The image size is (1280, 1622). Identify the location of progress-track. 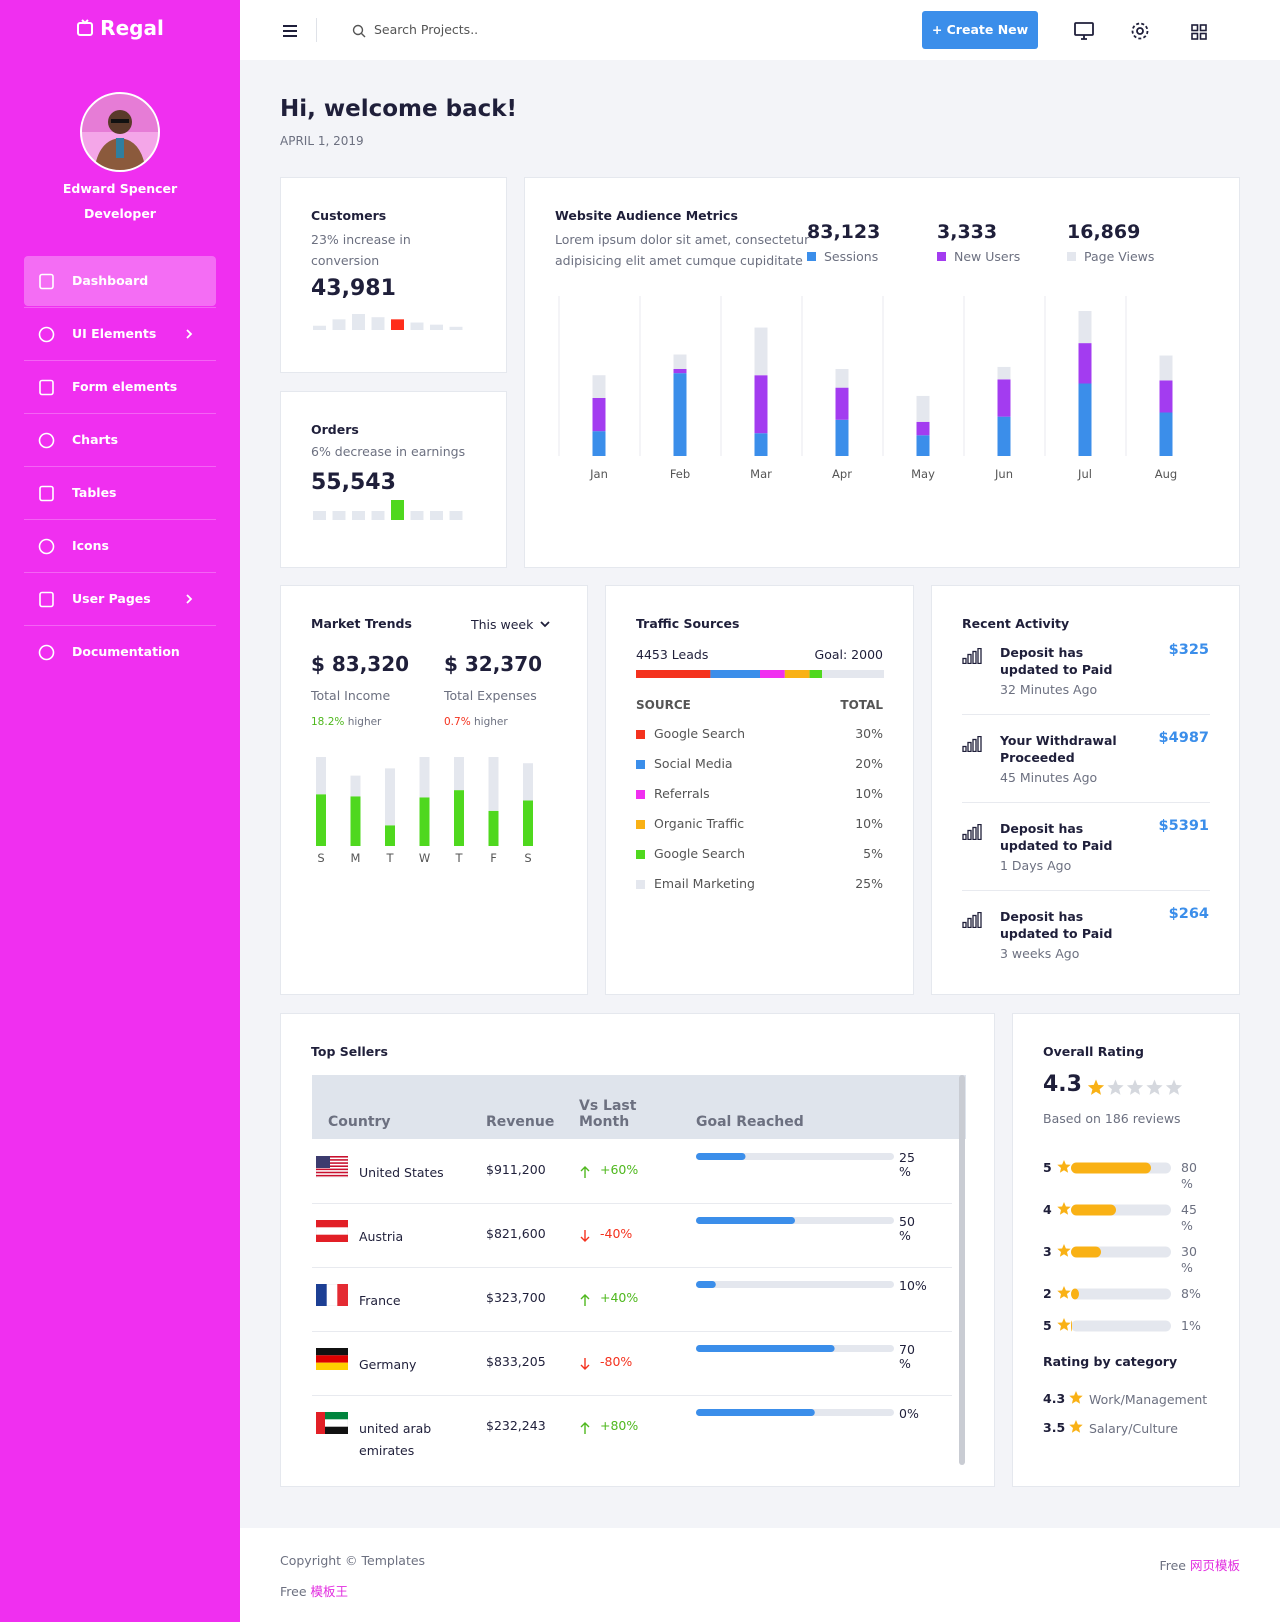
(795, 1156).